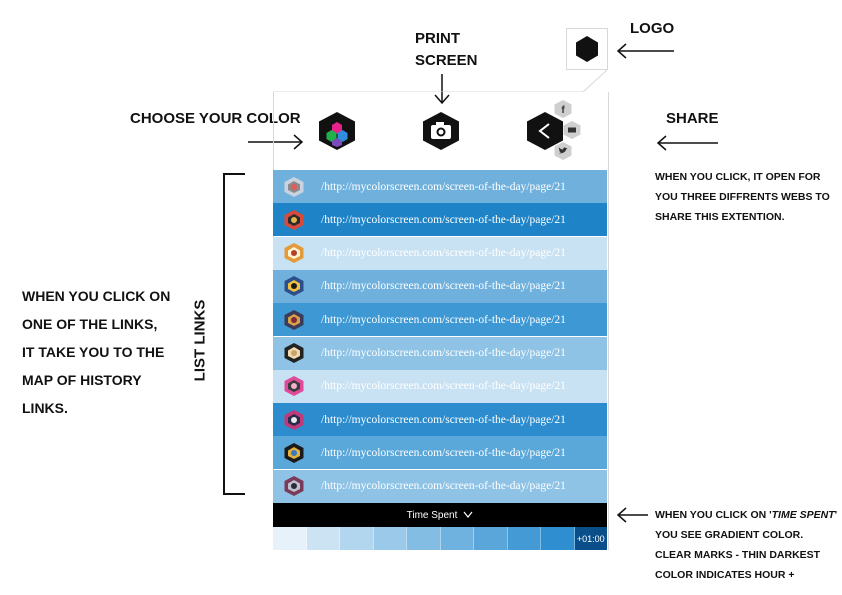 The width and height of the screenshot is (842, 595). I want to click on logo-hex-icon, so click(587, 49).